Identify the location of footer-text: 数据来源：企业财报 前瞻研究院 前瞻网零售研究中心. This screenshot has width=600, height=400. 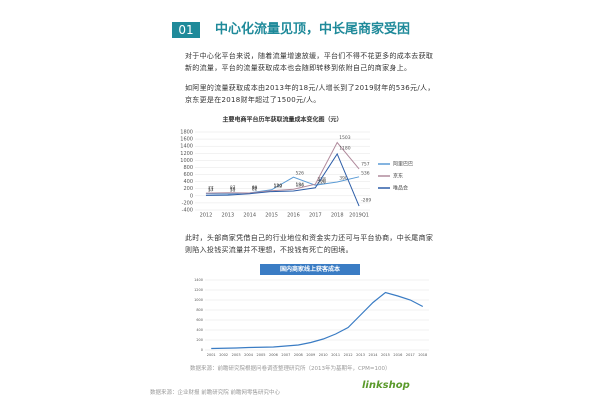
(215, 393).